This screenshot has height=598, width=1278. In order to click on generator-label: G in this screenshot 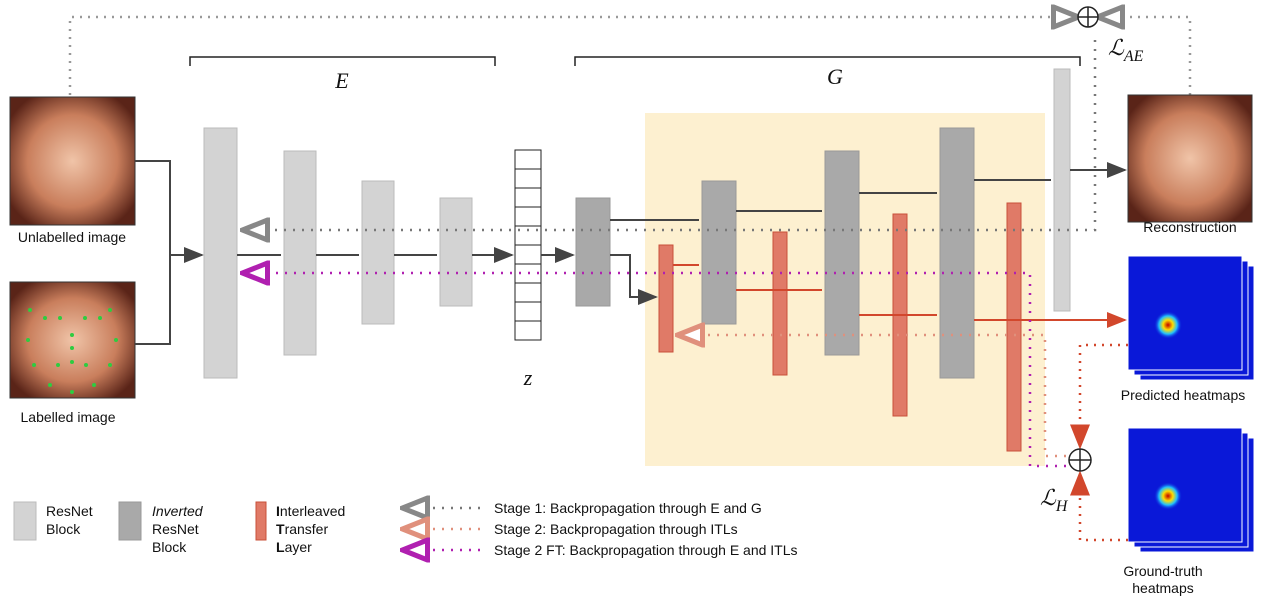, I will do `click(835, 76)`.